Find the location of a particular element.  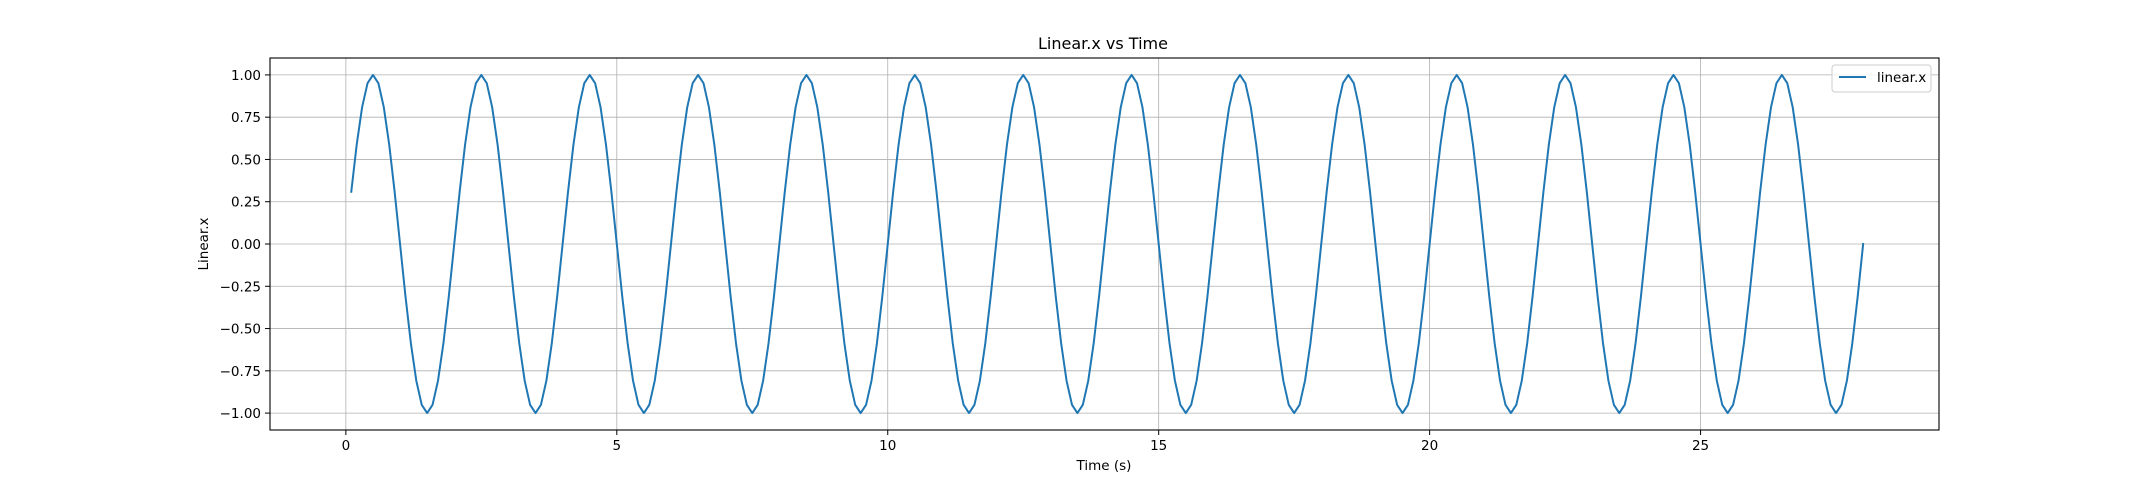

legend-label-linear-x: linear.x is located at coordinates (1901, 78).